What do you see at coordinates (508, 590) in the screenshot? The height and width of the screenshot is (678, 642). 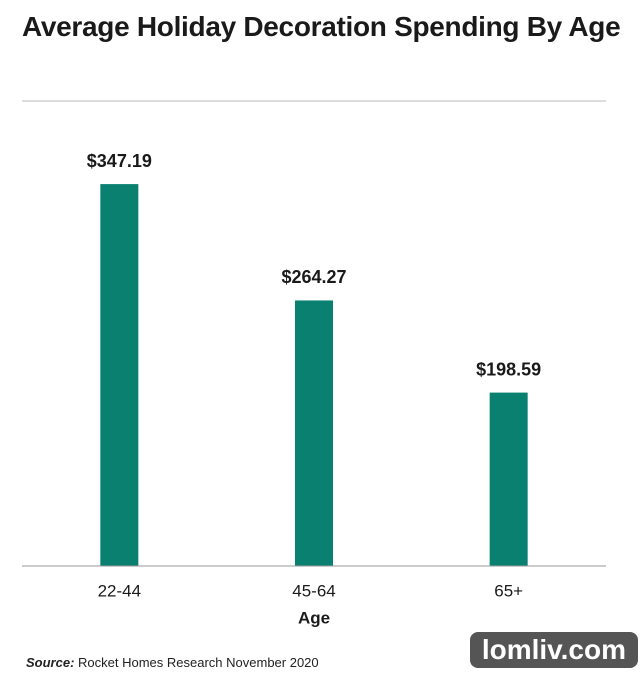 I see `x-tick-label: 65+` at bounding box center [508, 590].